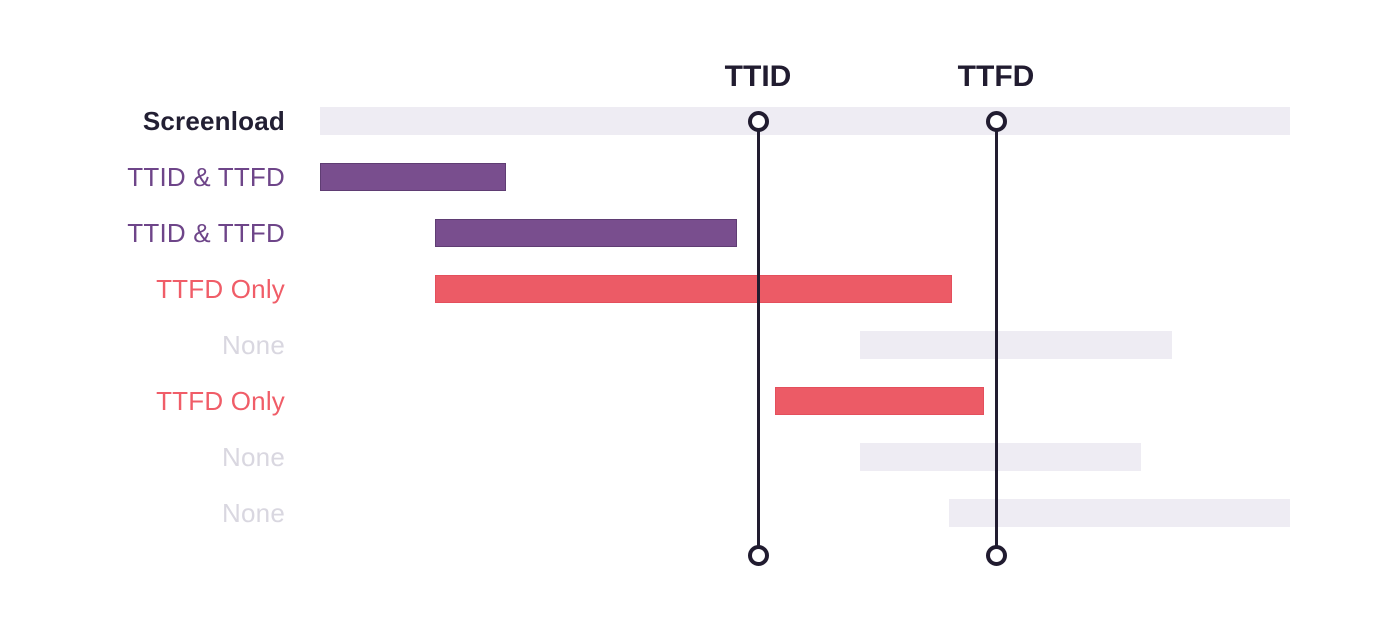 This screenshot has height=627, width=1400. What do you see at coordinates (996, 338) in the screenshot?
I see `ttfd-marker-line` at bounding box center [996, 338].